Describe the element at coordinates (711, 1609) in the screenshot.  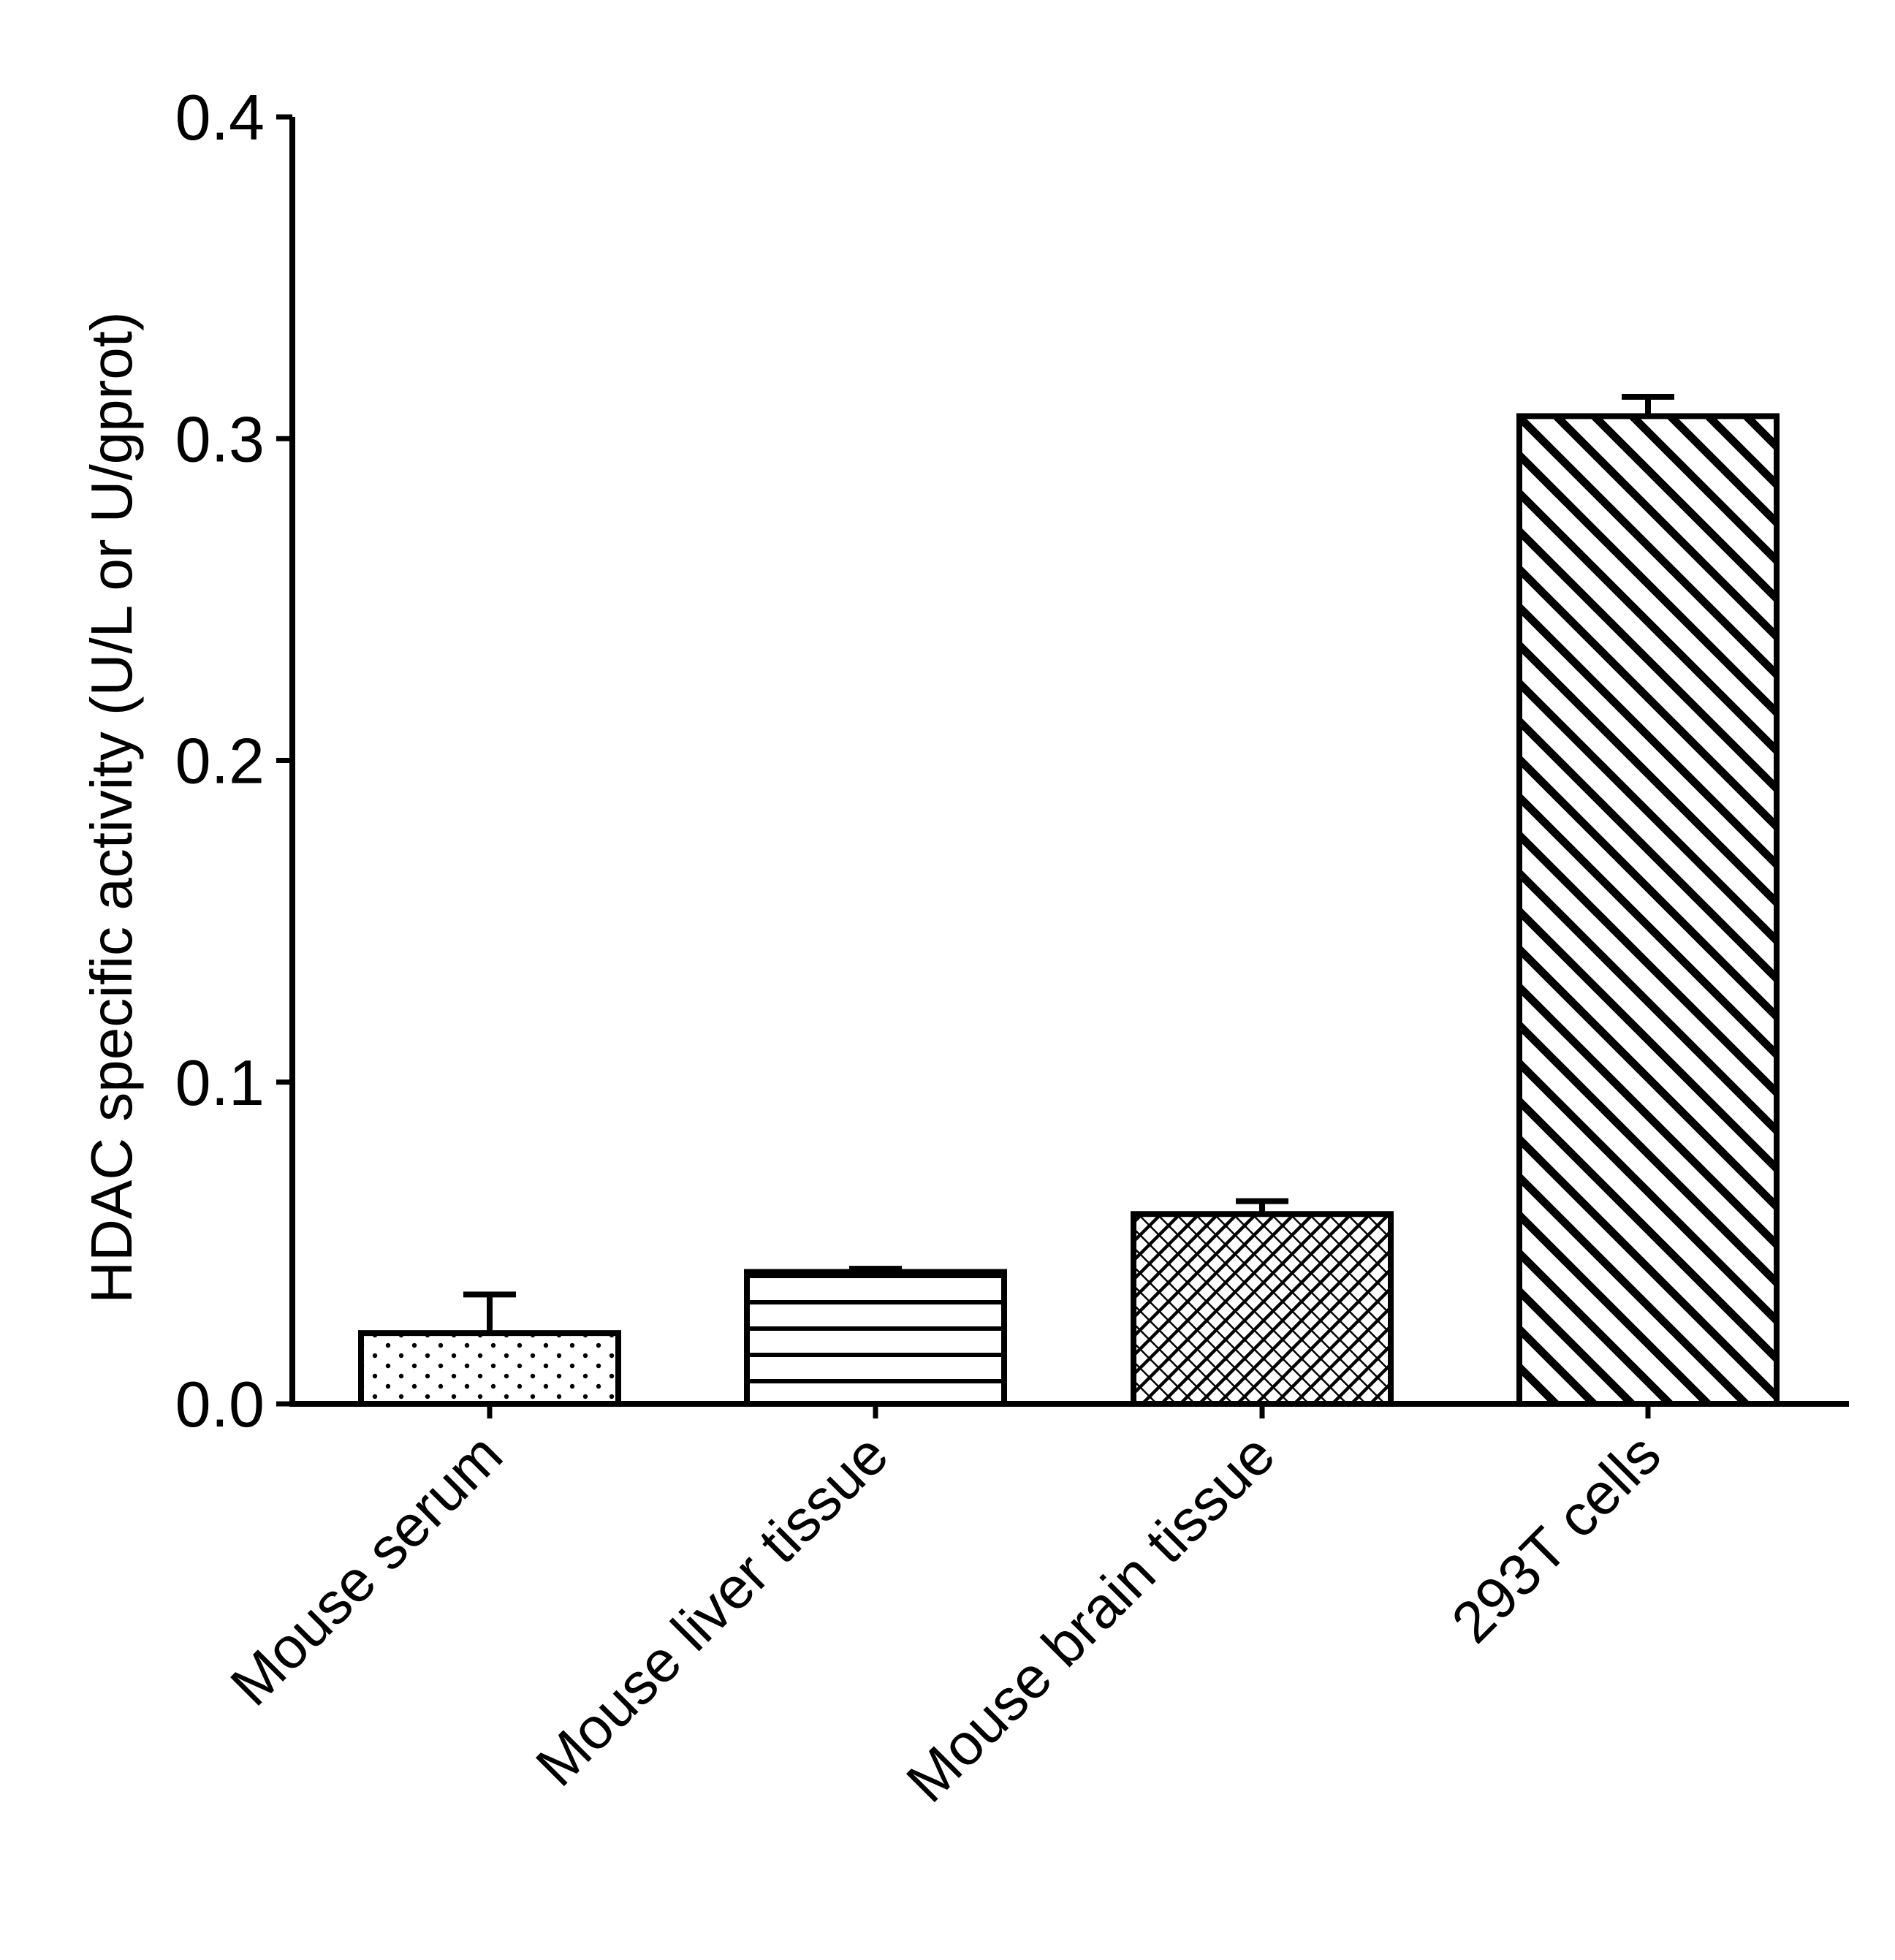
I see `x-tick-label: Mouse liver tissue` at that location.